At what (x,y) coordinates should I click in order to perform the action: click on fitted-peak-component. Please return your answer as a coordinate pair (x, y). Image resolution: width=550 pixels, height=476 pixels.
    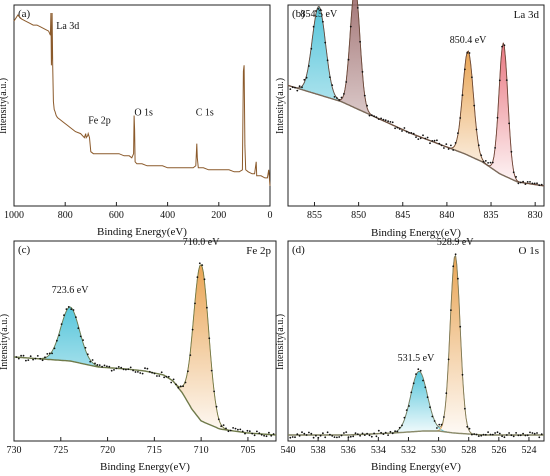
    Looking at the image, I should click on (416, 403).